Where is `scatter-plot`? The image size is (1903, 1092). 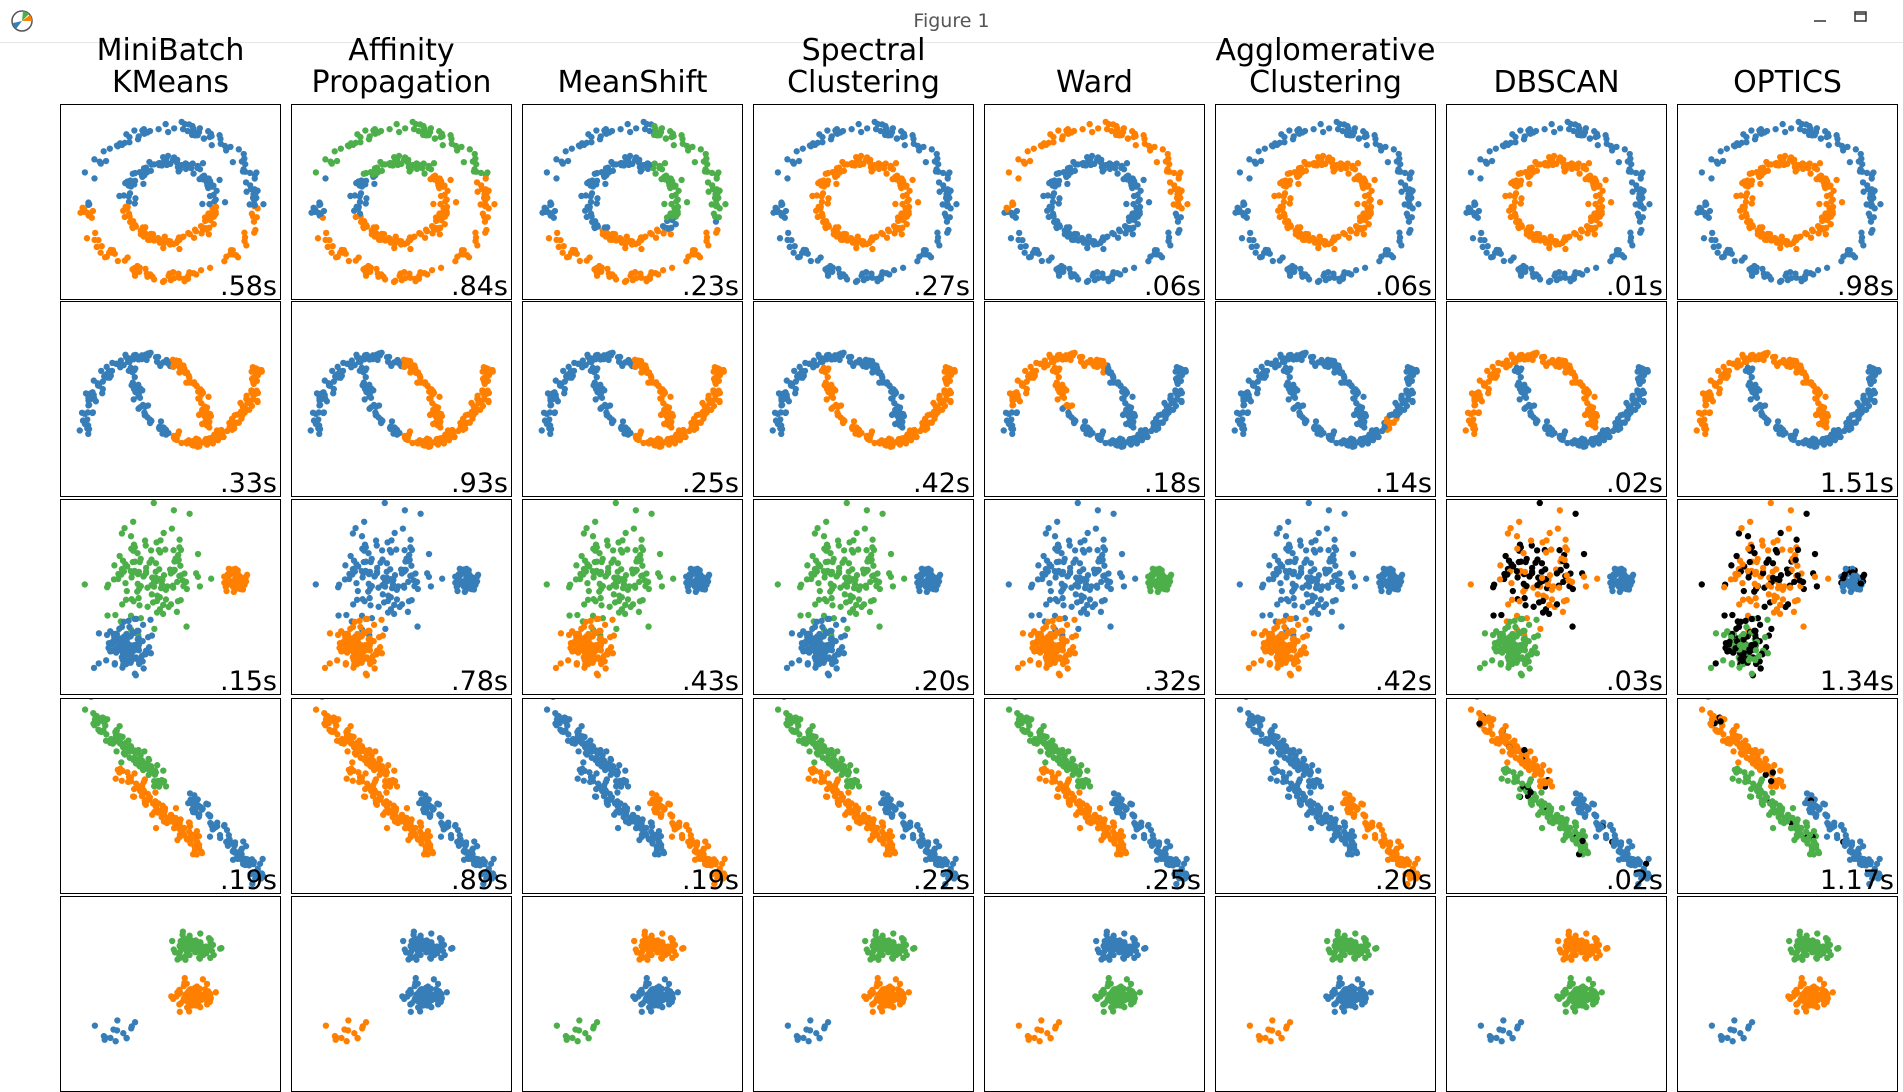 scatter-plot is located at coordinates (170, 399).